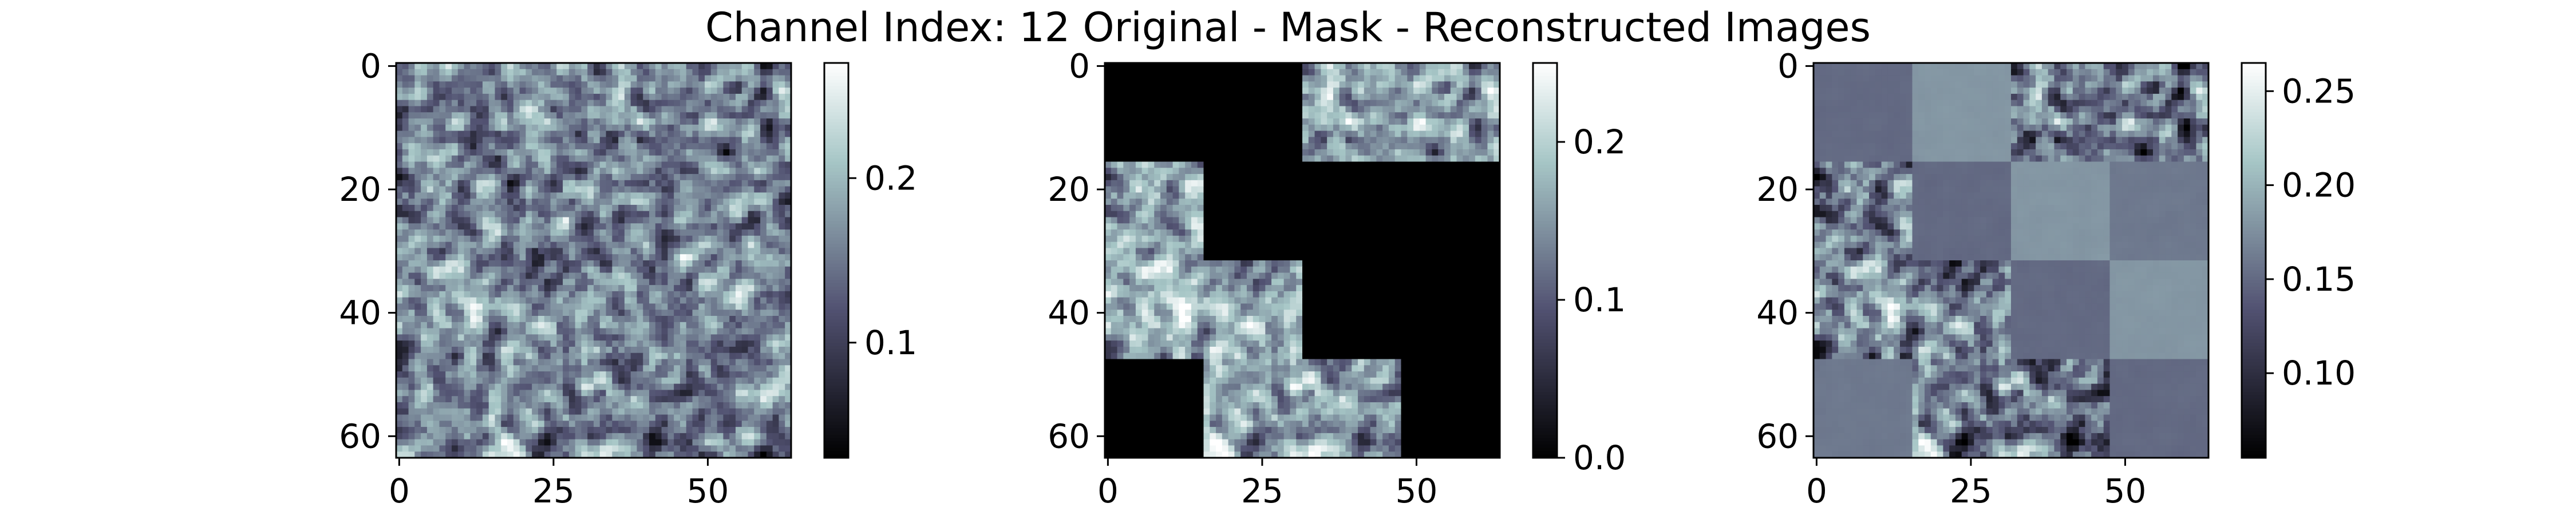  What do you see at coordinates (836, 98) in the screenshot?
I see `colorbar-segment` at bounding box center [836, 98].